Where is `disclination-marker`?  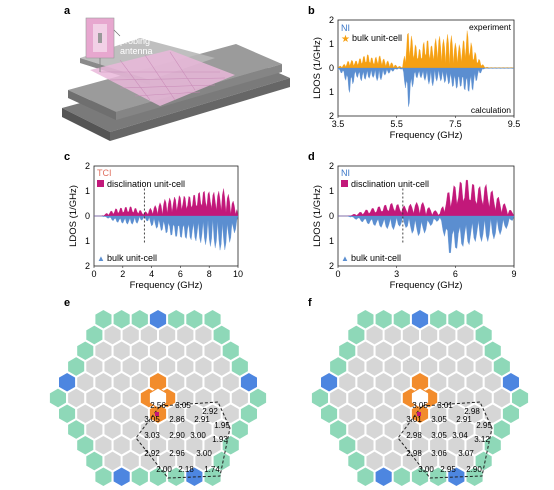 disclination-marker is located at coordinates (157, 414).